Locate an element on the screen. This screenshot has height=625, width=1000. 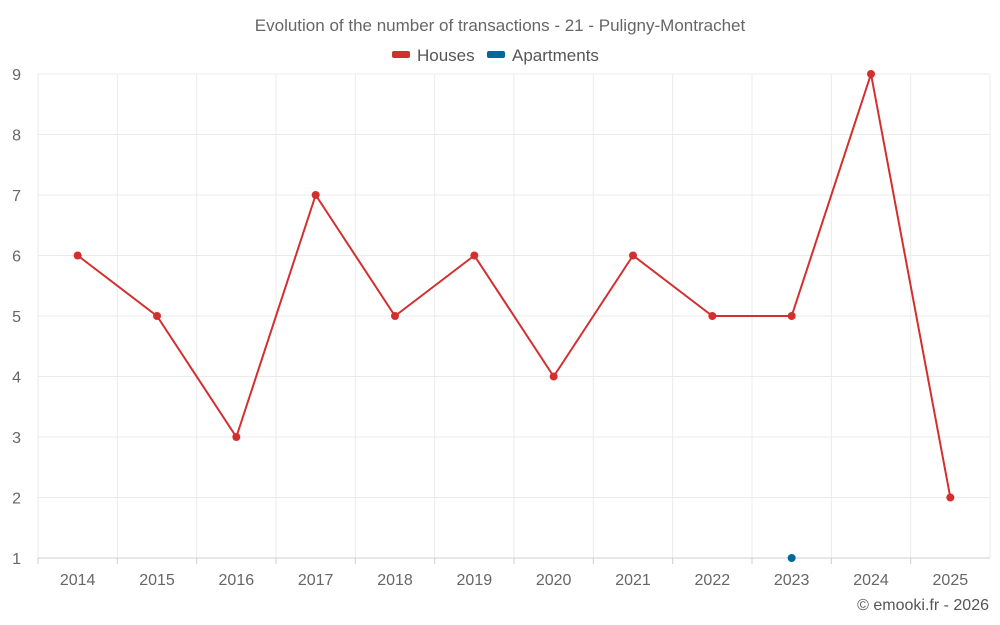
y-tick-label: 6 is located at coordinates (16, 257).